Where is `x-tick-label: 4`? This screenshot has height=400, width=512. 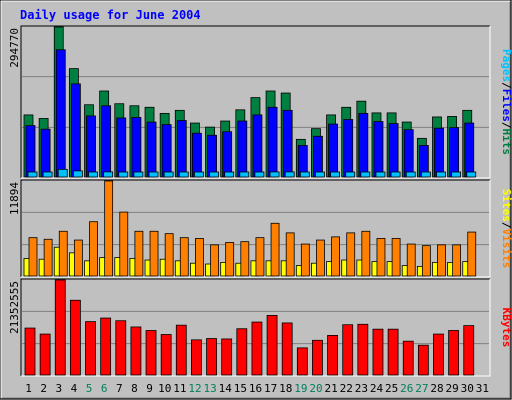 x-tick-label: 4 is located at coordinates (74, 388).